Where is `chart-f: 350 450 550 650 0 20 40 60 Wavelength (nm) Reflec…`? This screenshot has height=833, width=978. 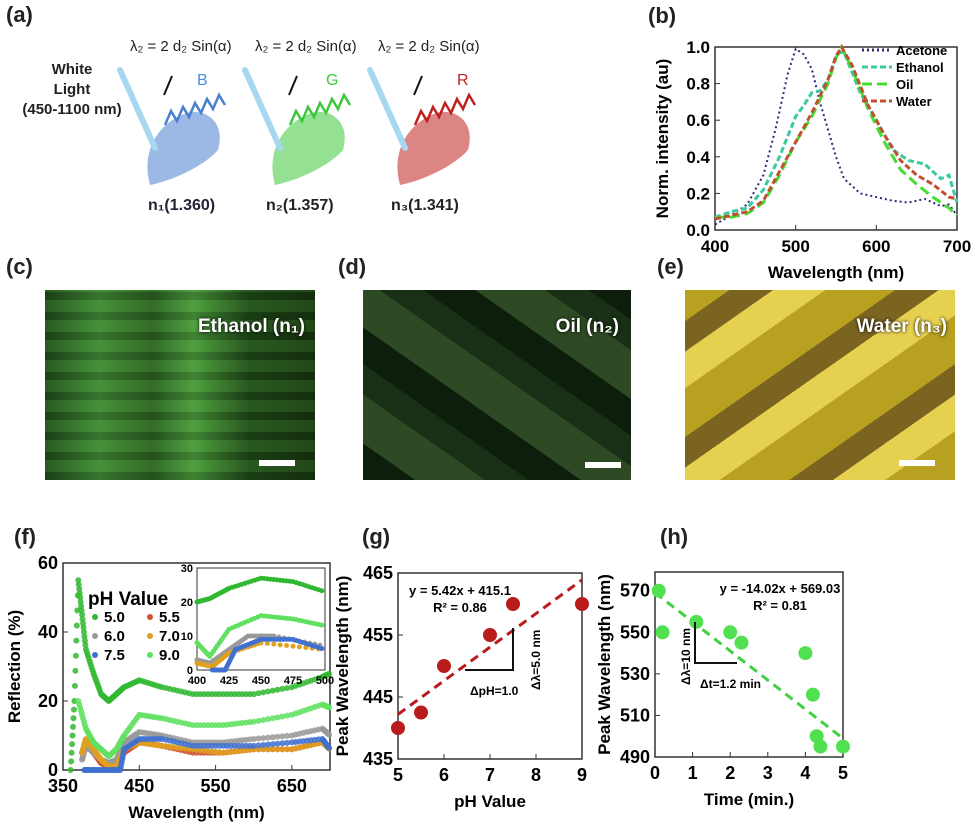
chart-f: 350 450 550 650 0 20 40 60 Wavelength (nm) Reflec… is located at coordinates (169, 687).